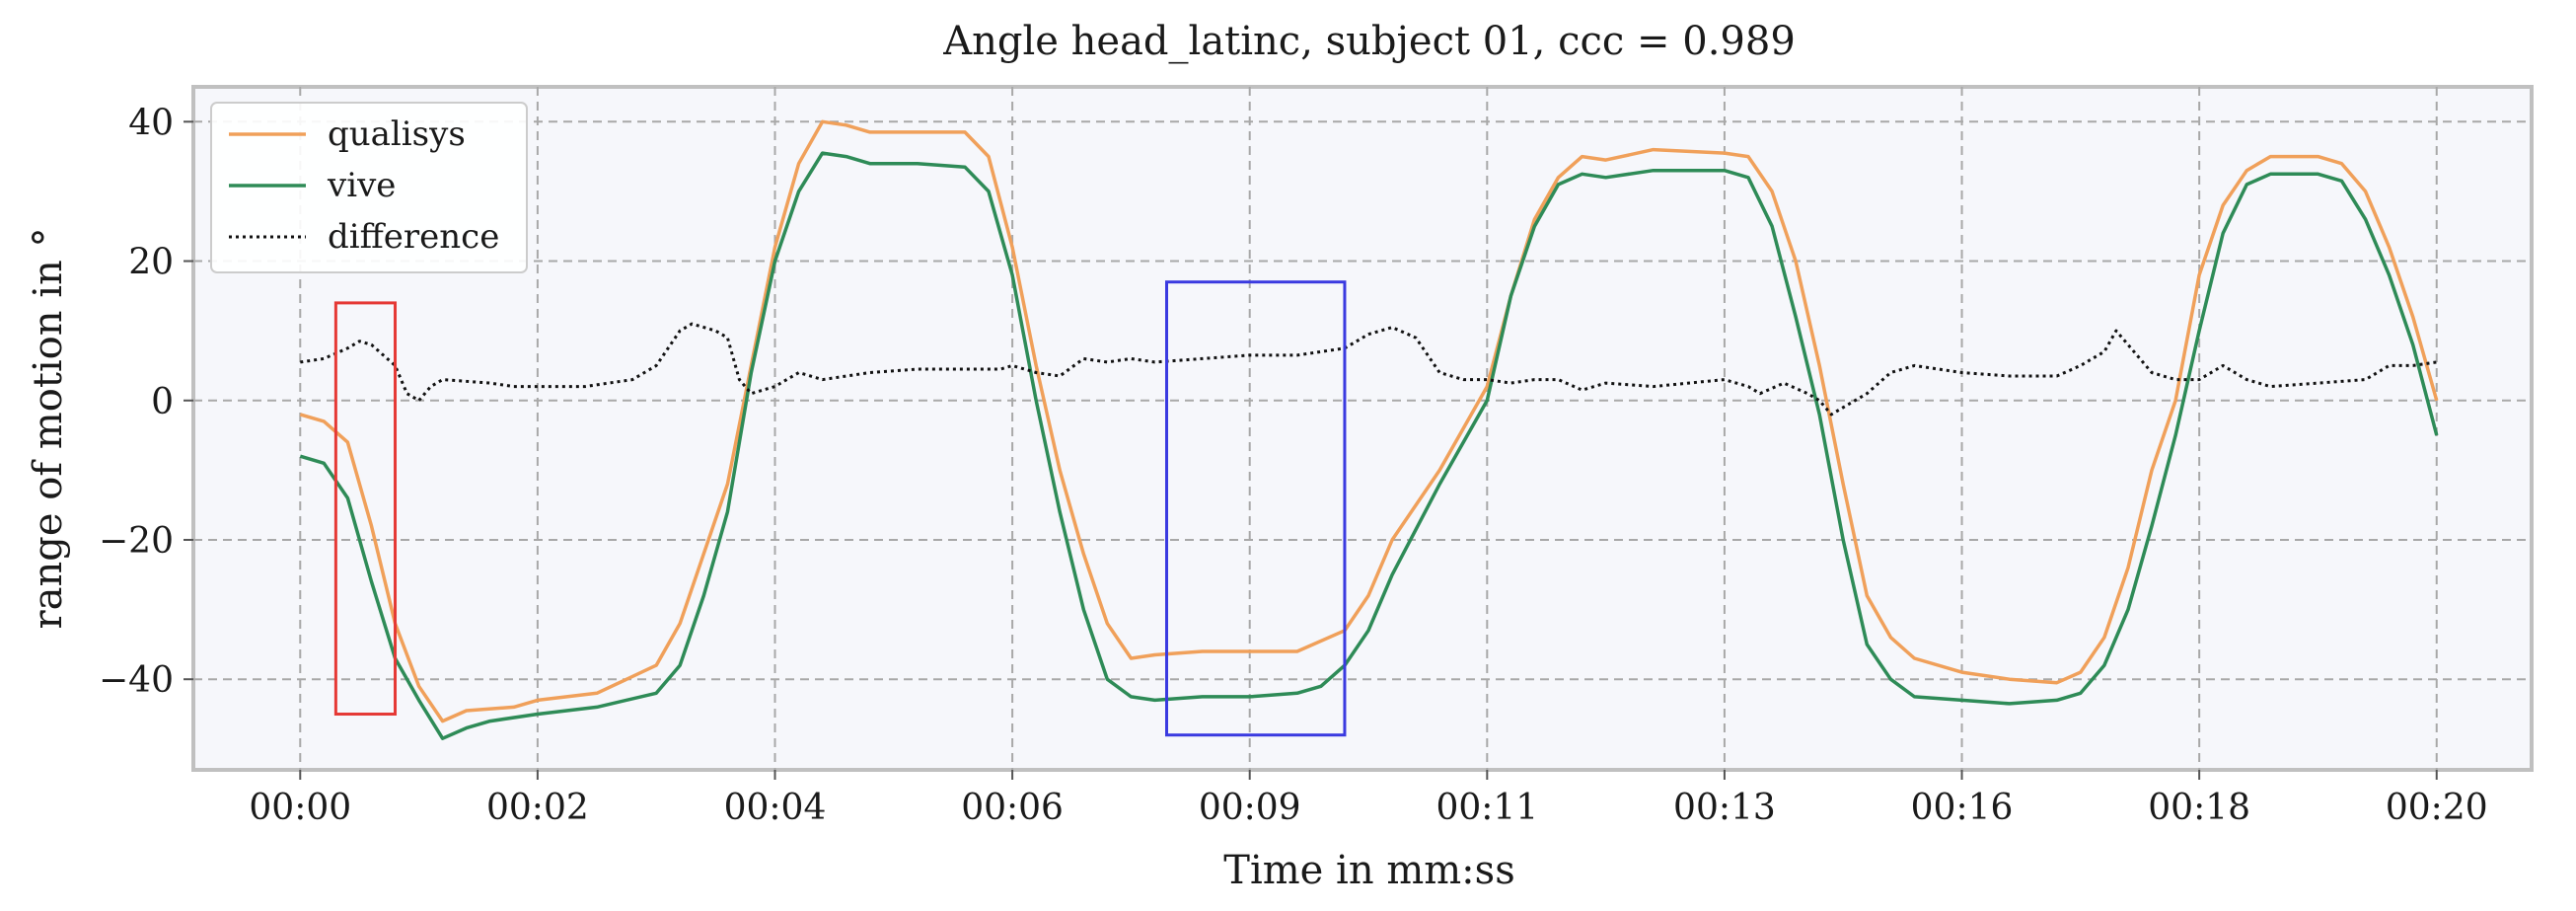 Image resolution: width=2576 pixels, height=911 pixels. I want to click on x-tick-label: 00:16, so click(1962, 808).